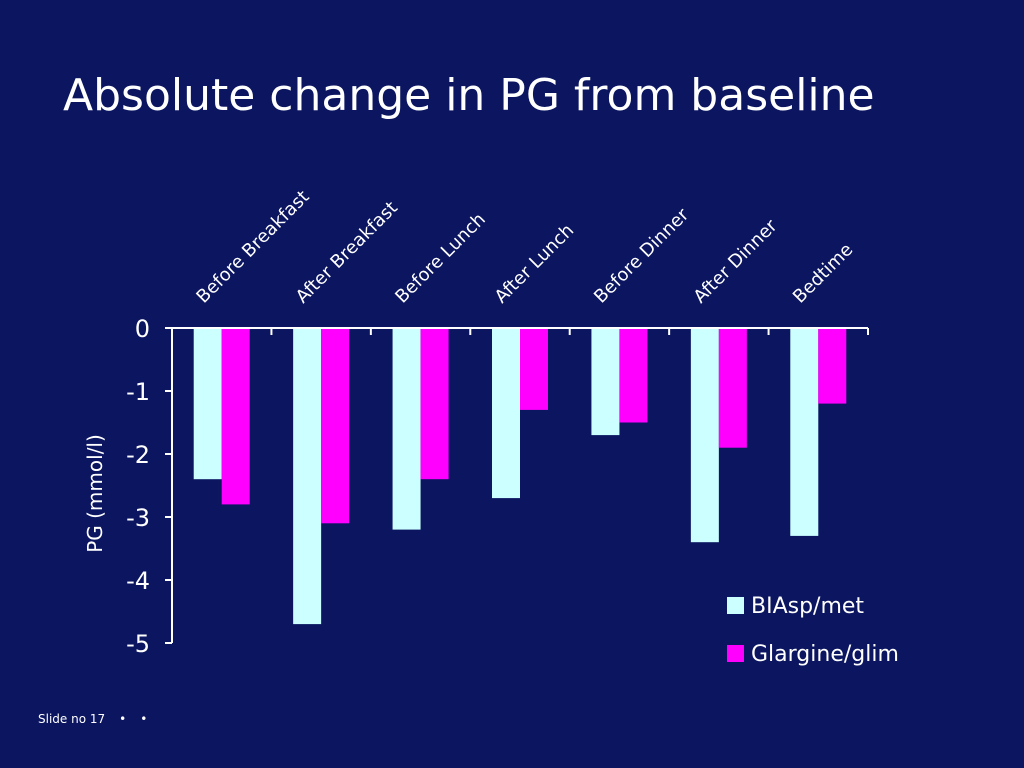  Describe the element at coordinates (138, 392) in the screenshot. I see `y-tick-label: -1` at that location.